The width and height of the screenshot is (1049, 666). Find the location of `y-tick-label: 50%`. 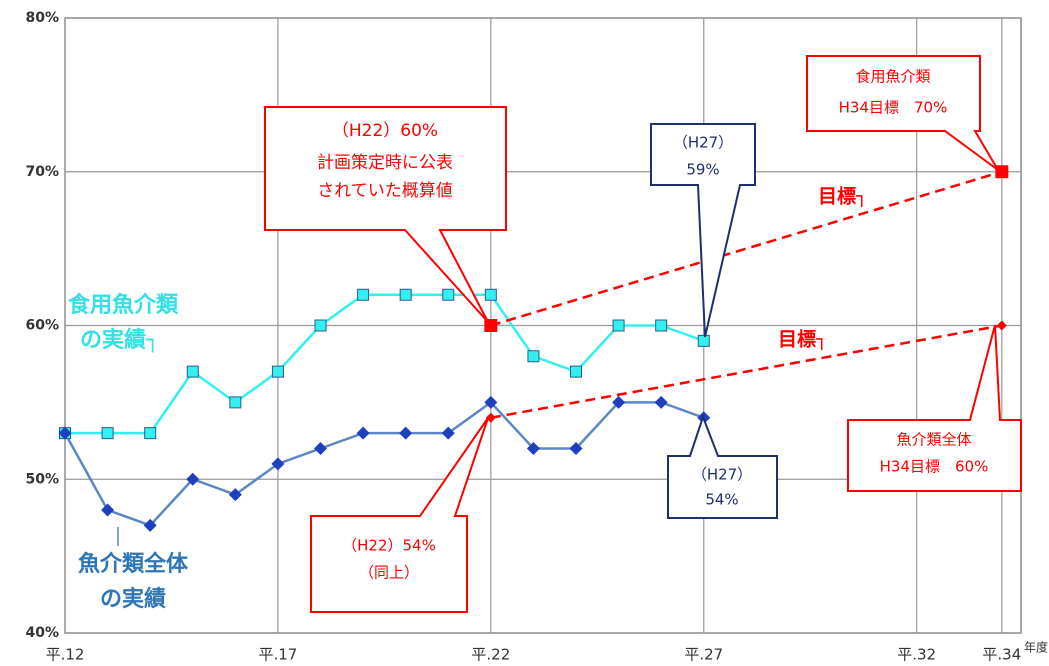

y-tick-label: 50% is located at coordinates (42, 479).